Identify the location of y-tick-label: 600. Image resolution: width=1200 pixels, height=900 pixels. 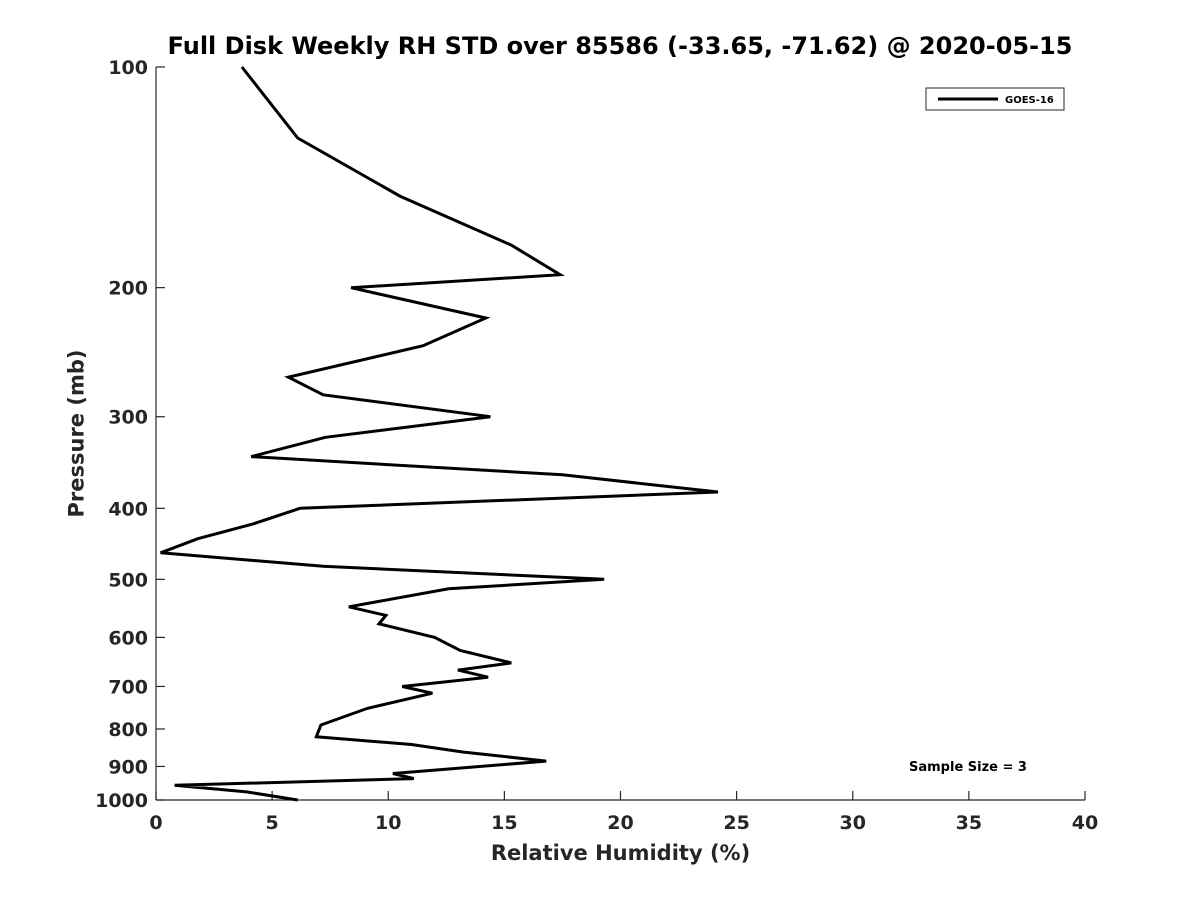
(128, 638).